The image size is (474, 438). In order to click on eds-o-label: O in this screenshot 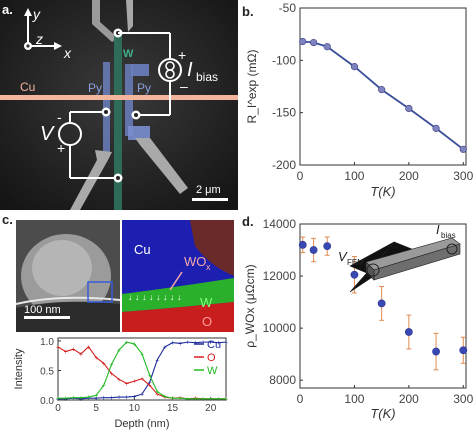, I will do `click(207, 321)`.